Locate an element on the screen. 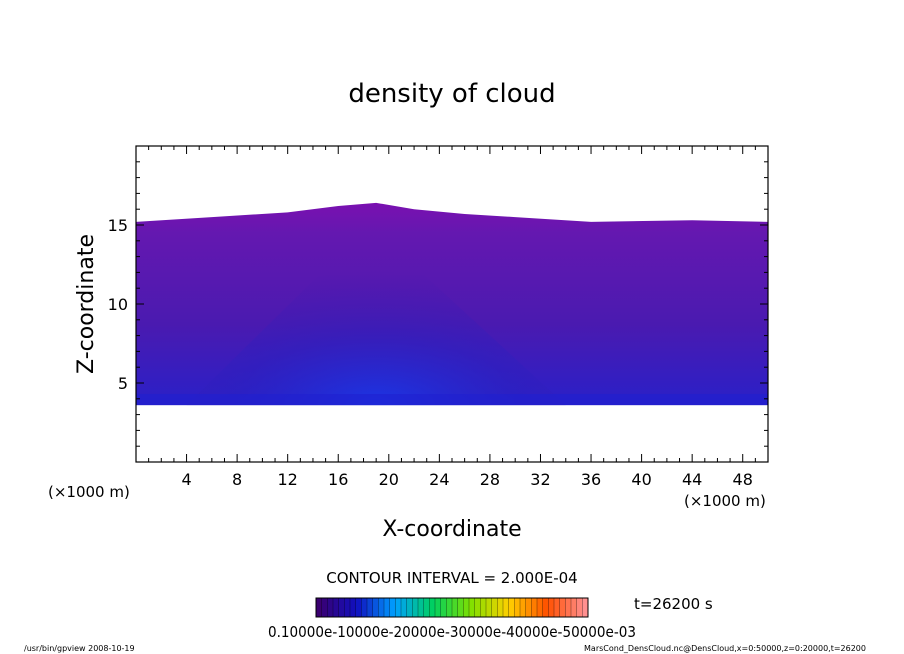  x-tick-label: 36 is located at coordinates (591, 479).